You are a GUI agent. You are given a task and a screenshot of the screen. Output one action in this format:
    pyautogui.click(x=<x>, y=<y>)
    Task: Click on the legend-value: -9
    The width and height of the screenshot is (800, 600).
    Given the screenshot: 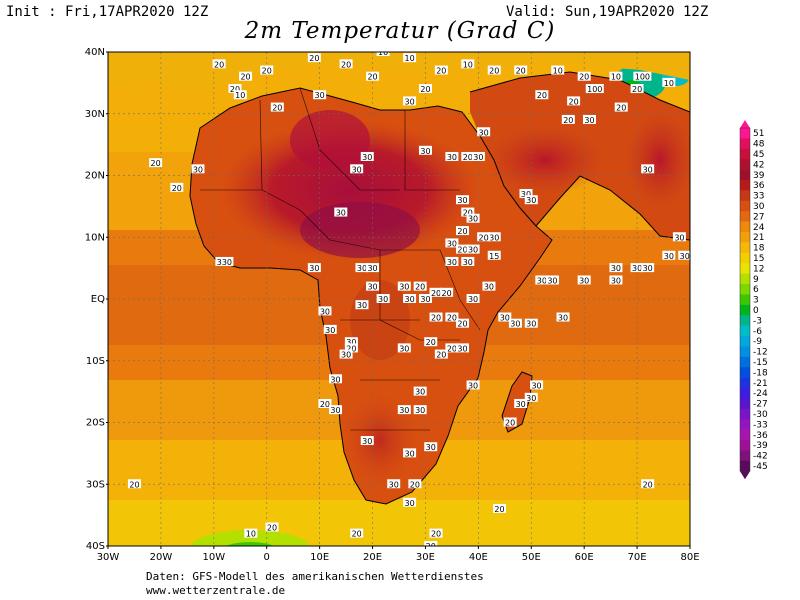 What is the action you would take?
    pyautogui.click(x=757, y=342)
    